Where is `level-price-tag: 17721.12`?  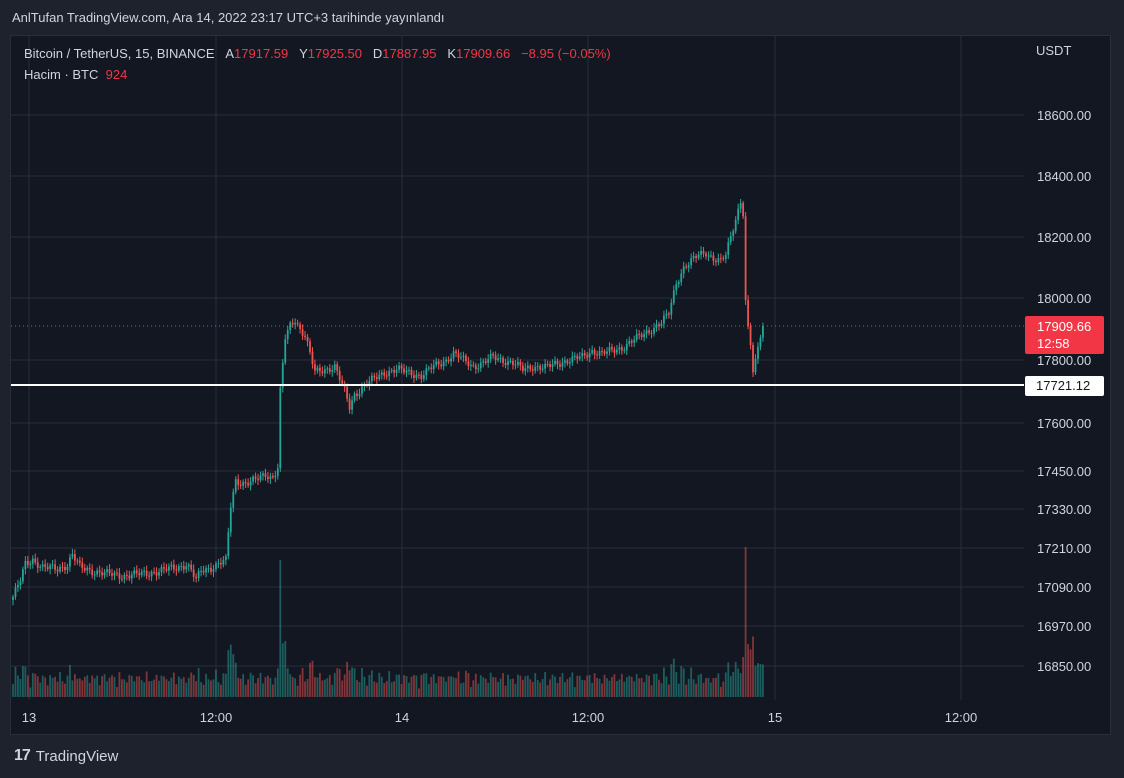
level-price-tag: 17721.12 is located at coordinates (1064, 386).